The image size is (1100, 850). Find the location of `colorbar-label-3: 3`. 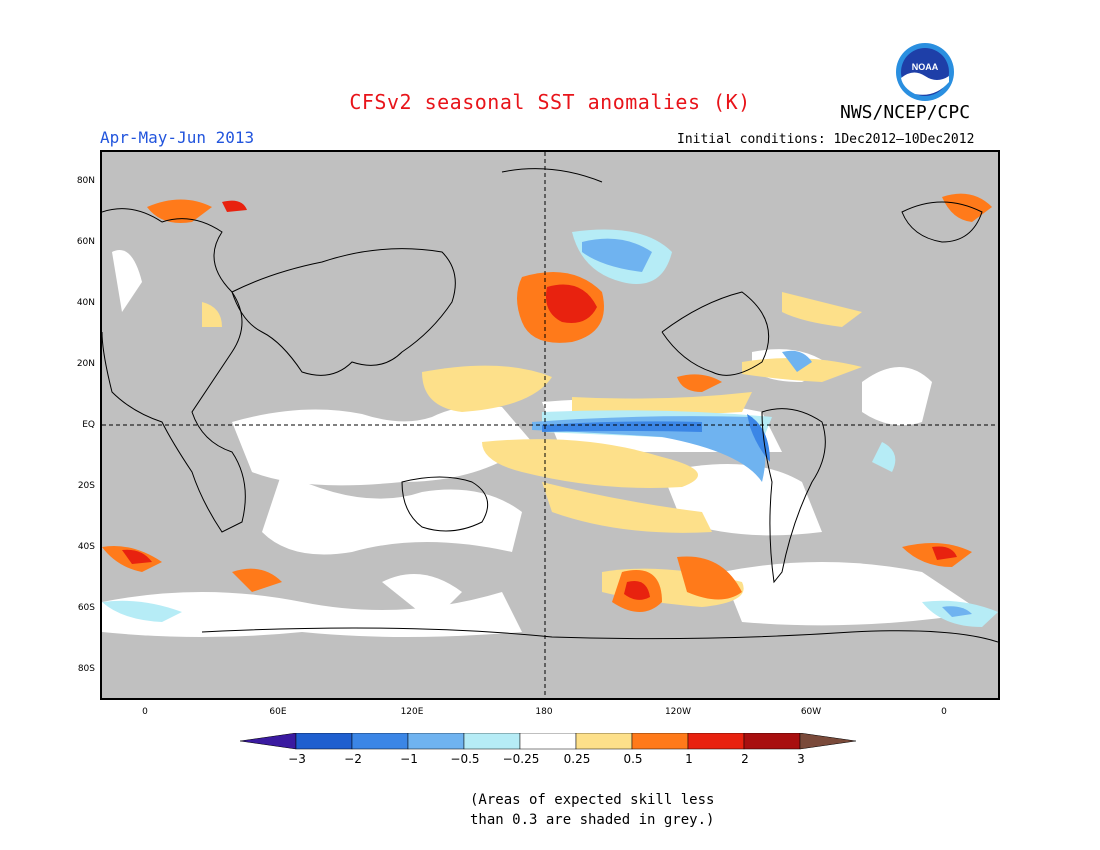

colorbar-label-3: 3 is located at coordinates (801, 759).